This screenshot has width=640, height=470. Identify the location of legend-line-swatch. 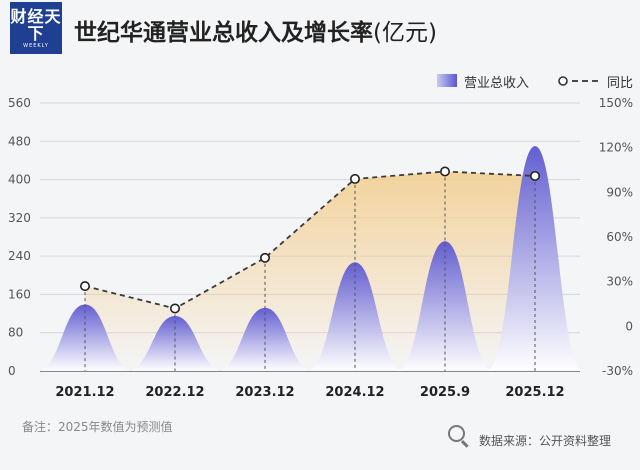
(578, 81).